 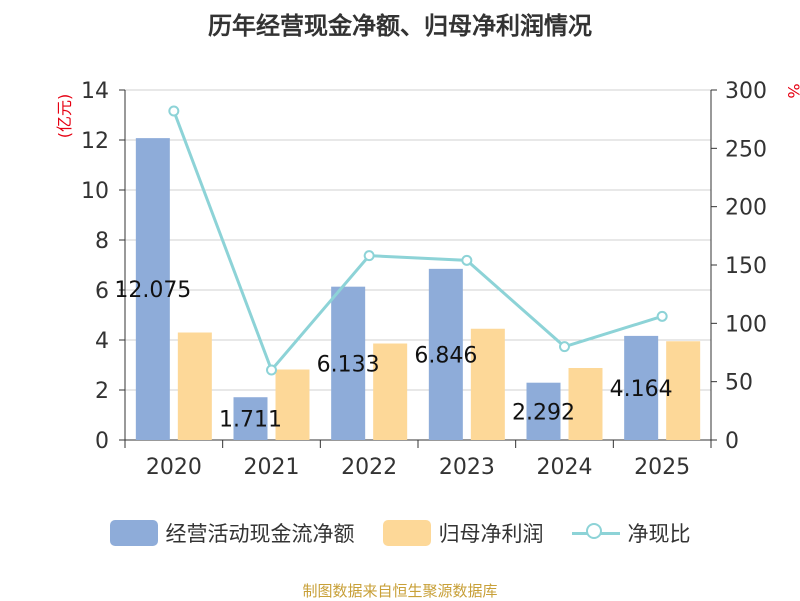 I want to click on legend-swatch-ratio, so click(x=595, y=533).